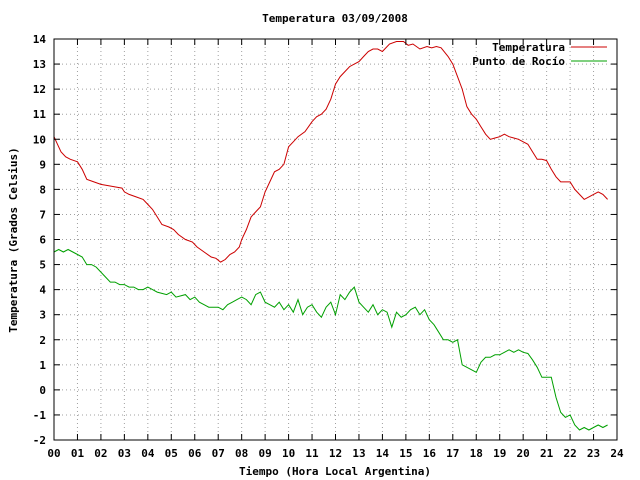 The height and width of the screenshot is (480, 640). What do you see at coordinates (452, 453) in the screenshot?
I see `x-tick-label: 17` at bounding box center [452, 453].